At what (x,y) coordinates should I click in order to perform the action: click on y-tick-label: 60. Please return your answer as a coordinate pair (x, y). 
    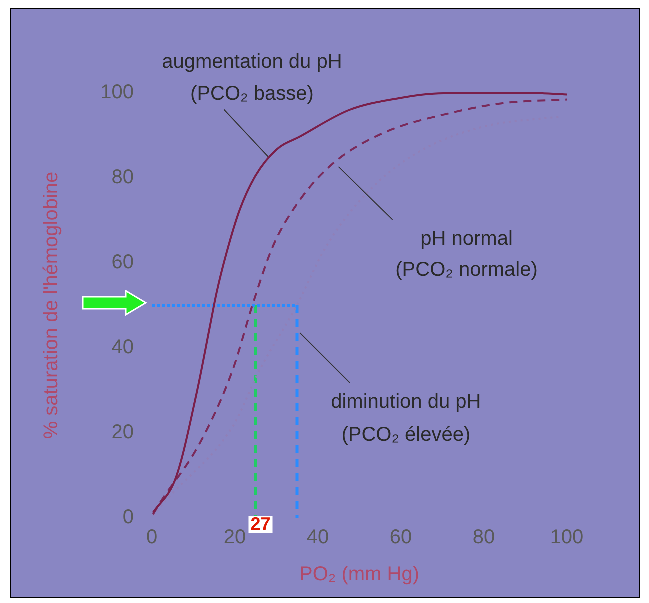
    Looking at the image, I should click on (123, 263).